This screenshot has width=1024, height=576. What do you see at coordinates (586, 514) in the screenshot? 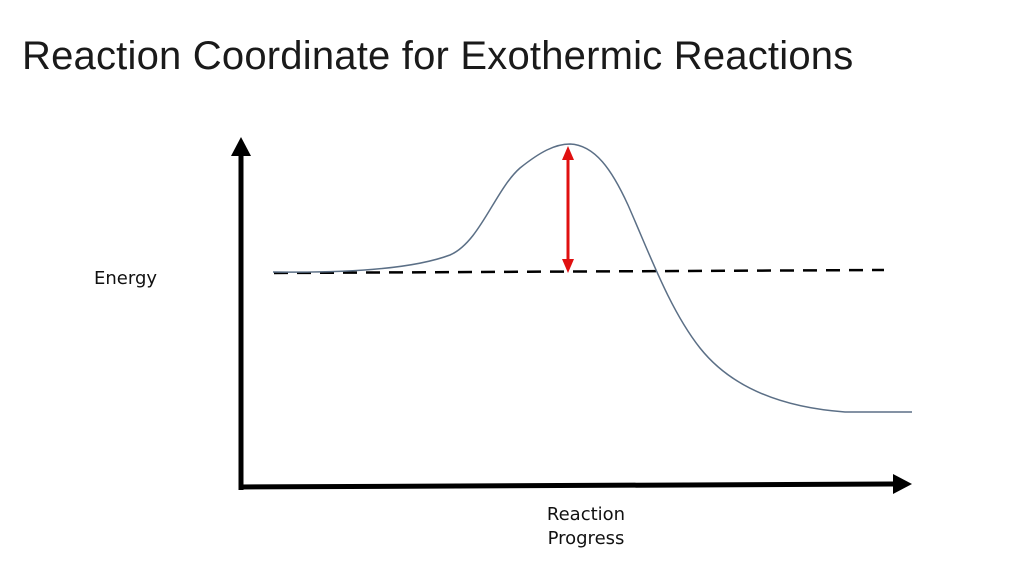
I see `x-axis-label-line-1: Reaction` at bounding box center [586, 514].